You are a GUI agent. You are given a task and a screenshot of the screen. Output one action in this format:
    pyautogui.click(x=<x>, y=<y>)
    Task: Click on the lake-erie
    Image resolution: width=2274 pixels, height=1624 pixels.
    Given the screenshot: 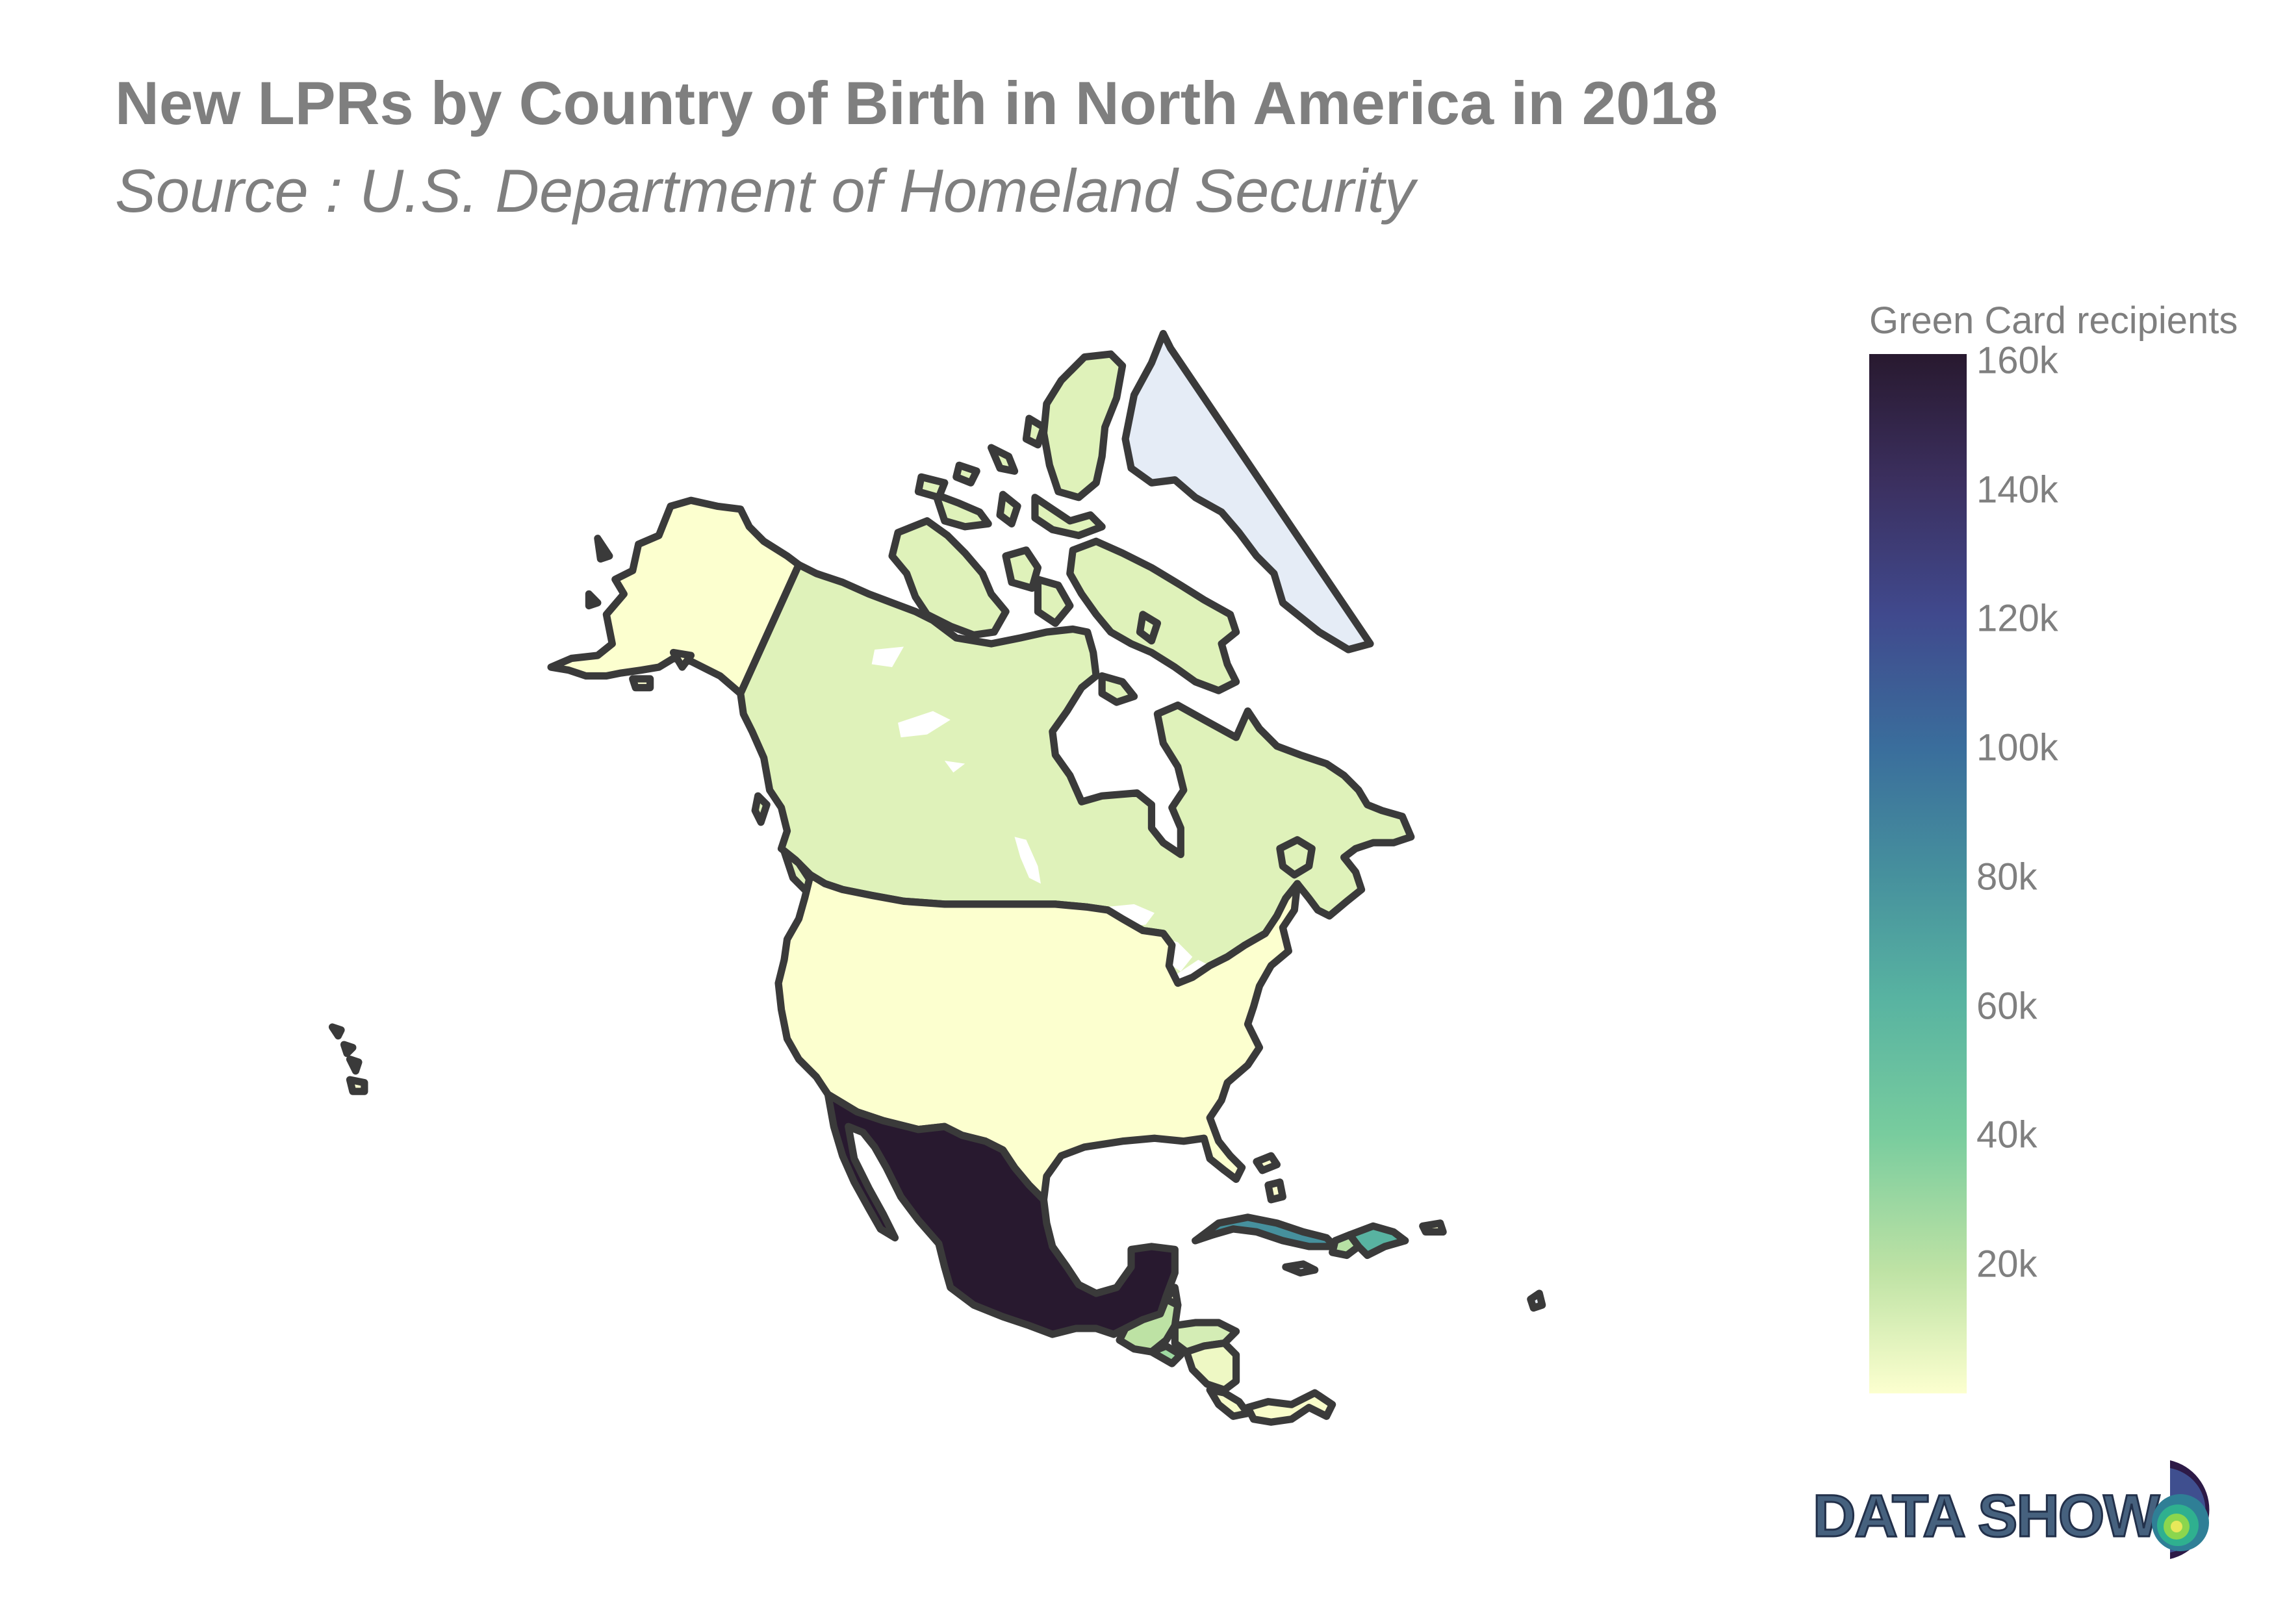 What is the action you would take?
    pyautogui.click(x=1190, y=971)
    